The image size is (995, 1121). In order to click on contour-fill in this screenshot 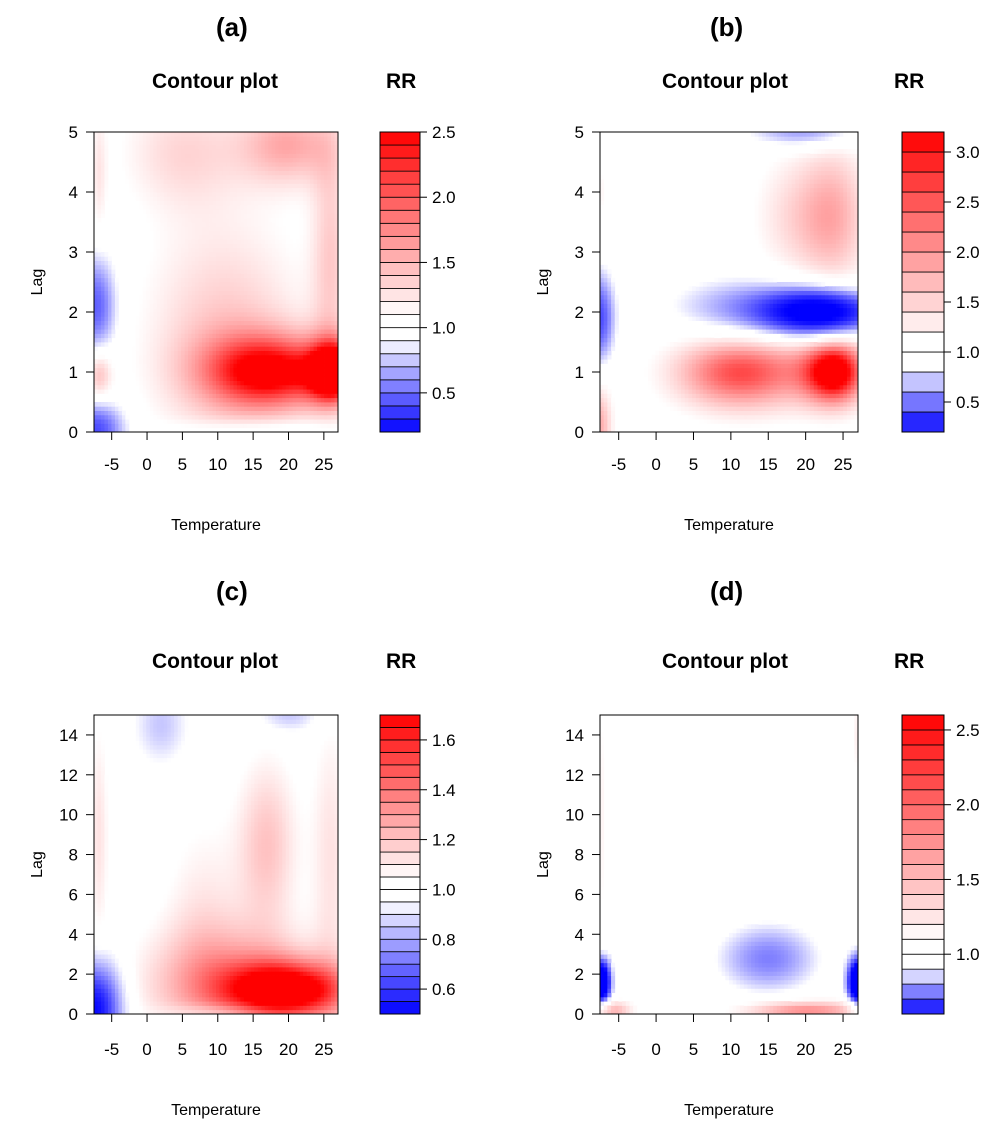, I will do `click(216, 282)`.